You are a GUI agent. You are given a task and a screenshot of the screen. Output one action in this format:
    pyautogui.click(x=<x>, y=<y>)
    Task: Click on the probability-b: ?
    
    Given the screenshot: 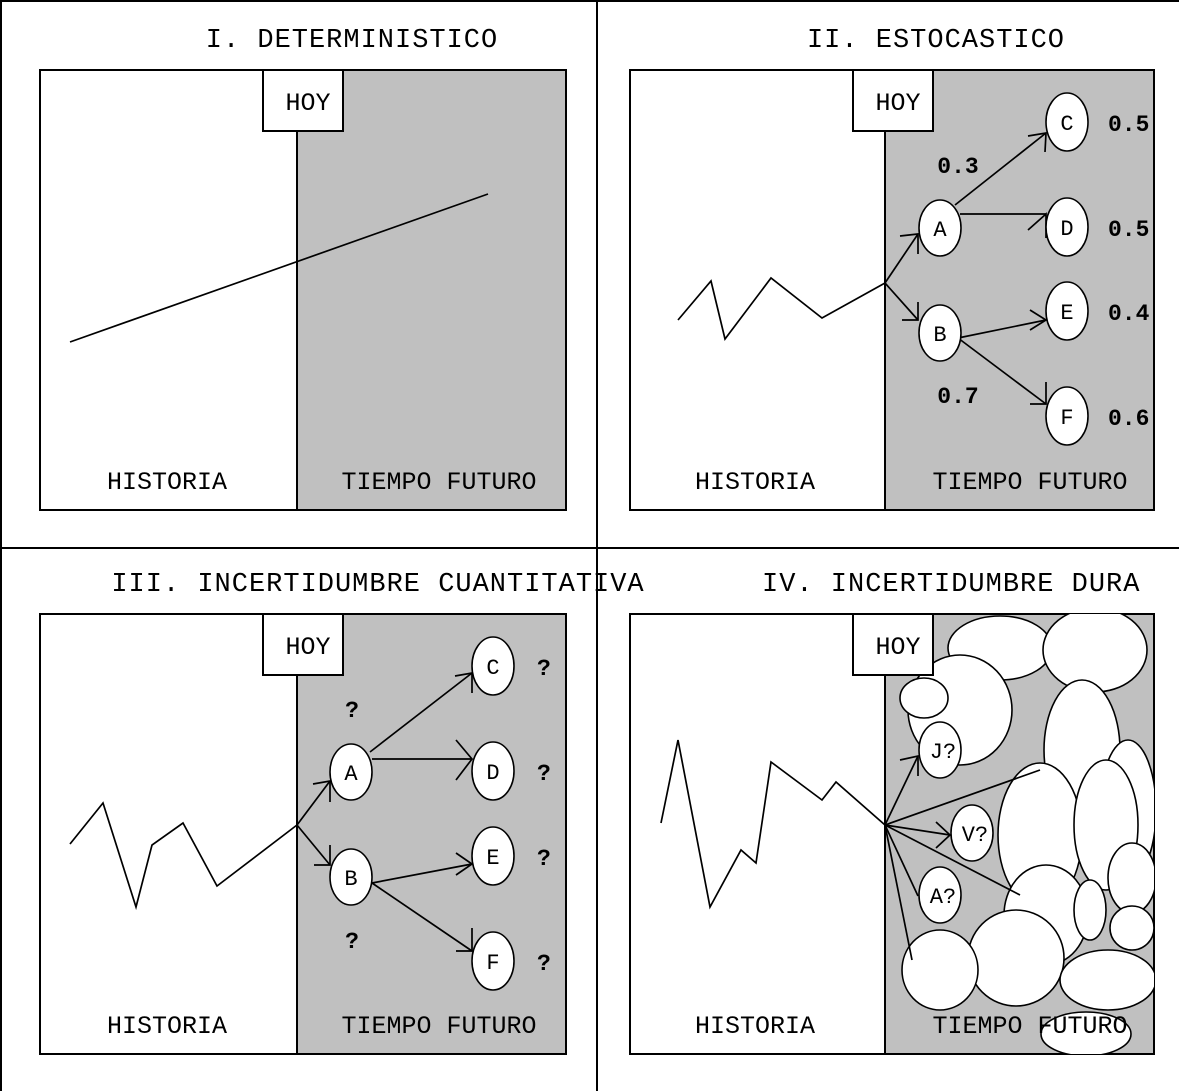 What is the action you would take?
    pyautogui.click(x=352, y=942)
    